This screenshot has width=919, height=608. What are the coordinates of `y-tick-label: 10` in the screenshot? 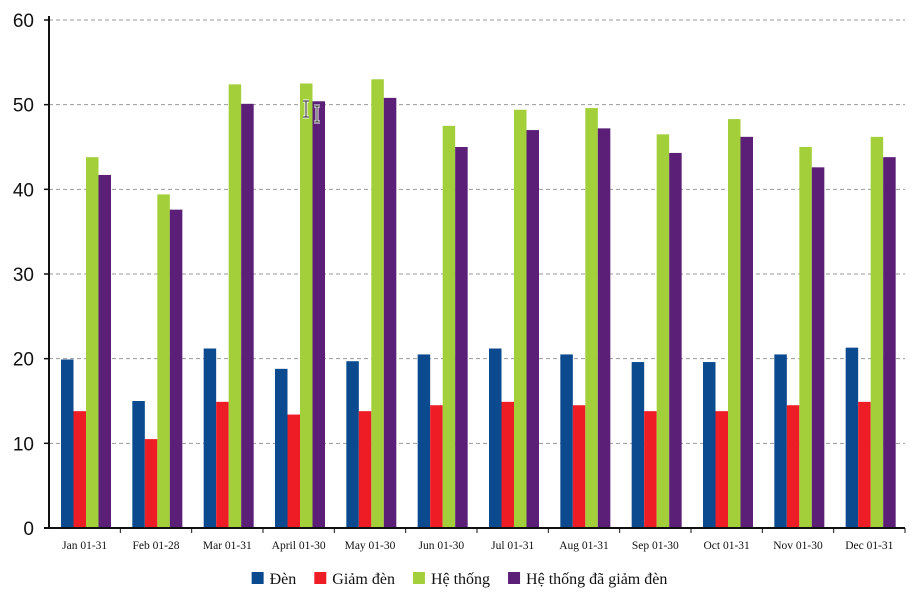 It's located at (23, 444).